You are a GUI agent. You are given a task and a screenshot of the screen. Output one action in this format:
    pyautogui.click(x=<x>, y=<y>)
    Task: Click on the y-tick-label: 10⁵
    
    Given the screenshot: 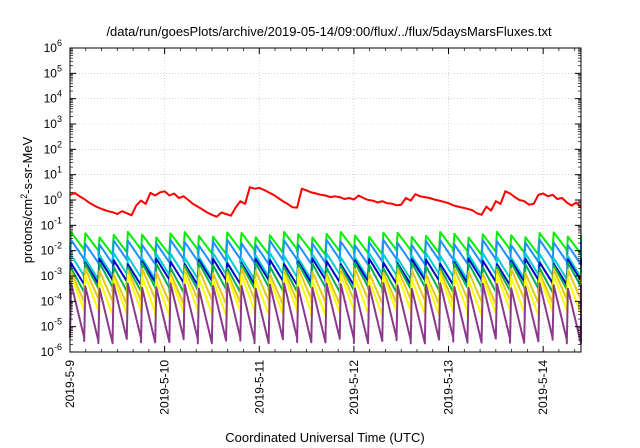 What is the action you would take?
    pyautogui.click(x=53, y=71)
    